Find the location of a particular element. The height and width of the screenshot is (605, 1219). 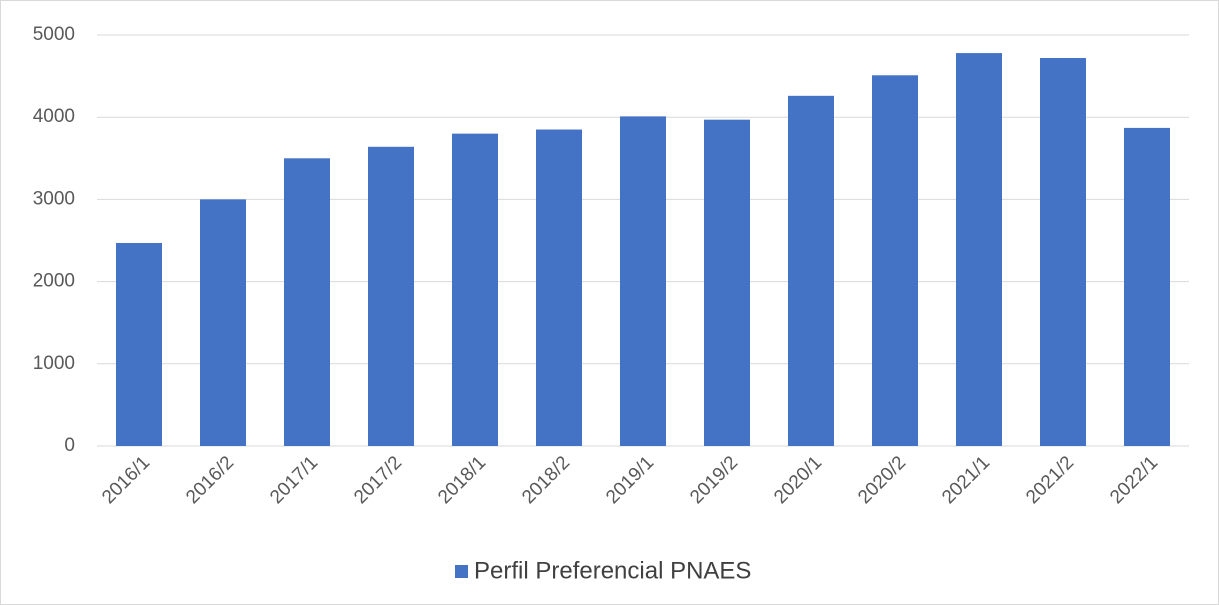

y-tick-label: 5000 is located at coordinates (54, 34).